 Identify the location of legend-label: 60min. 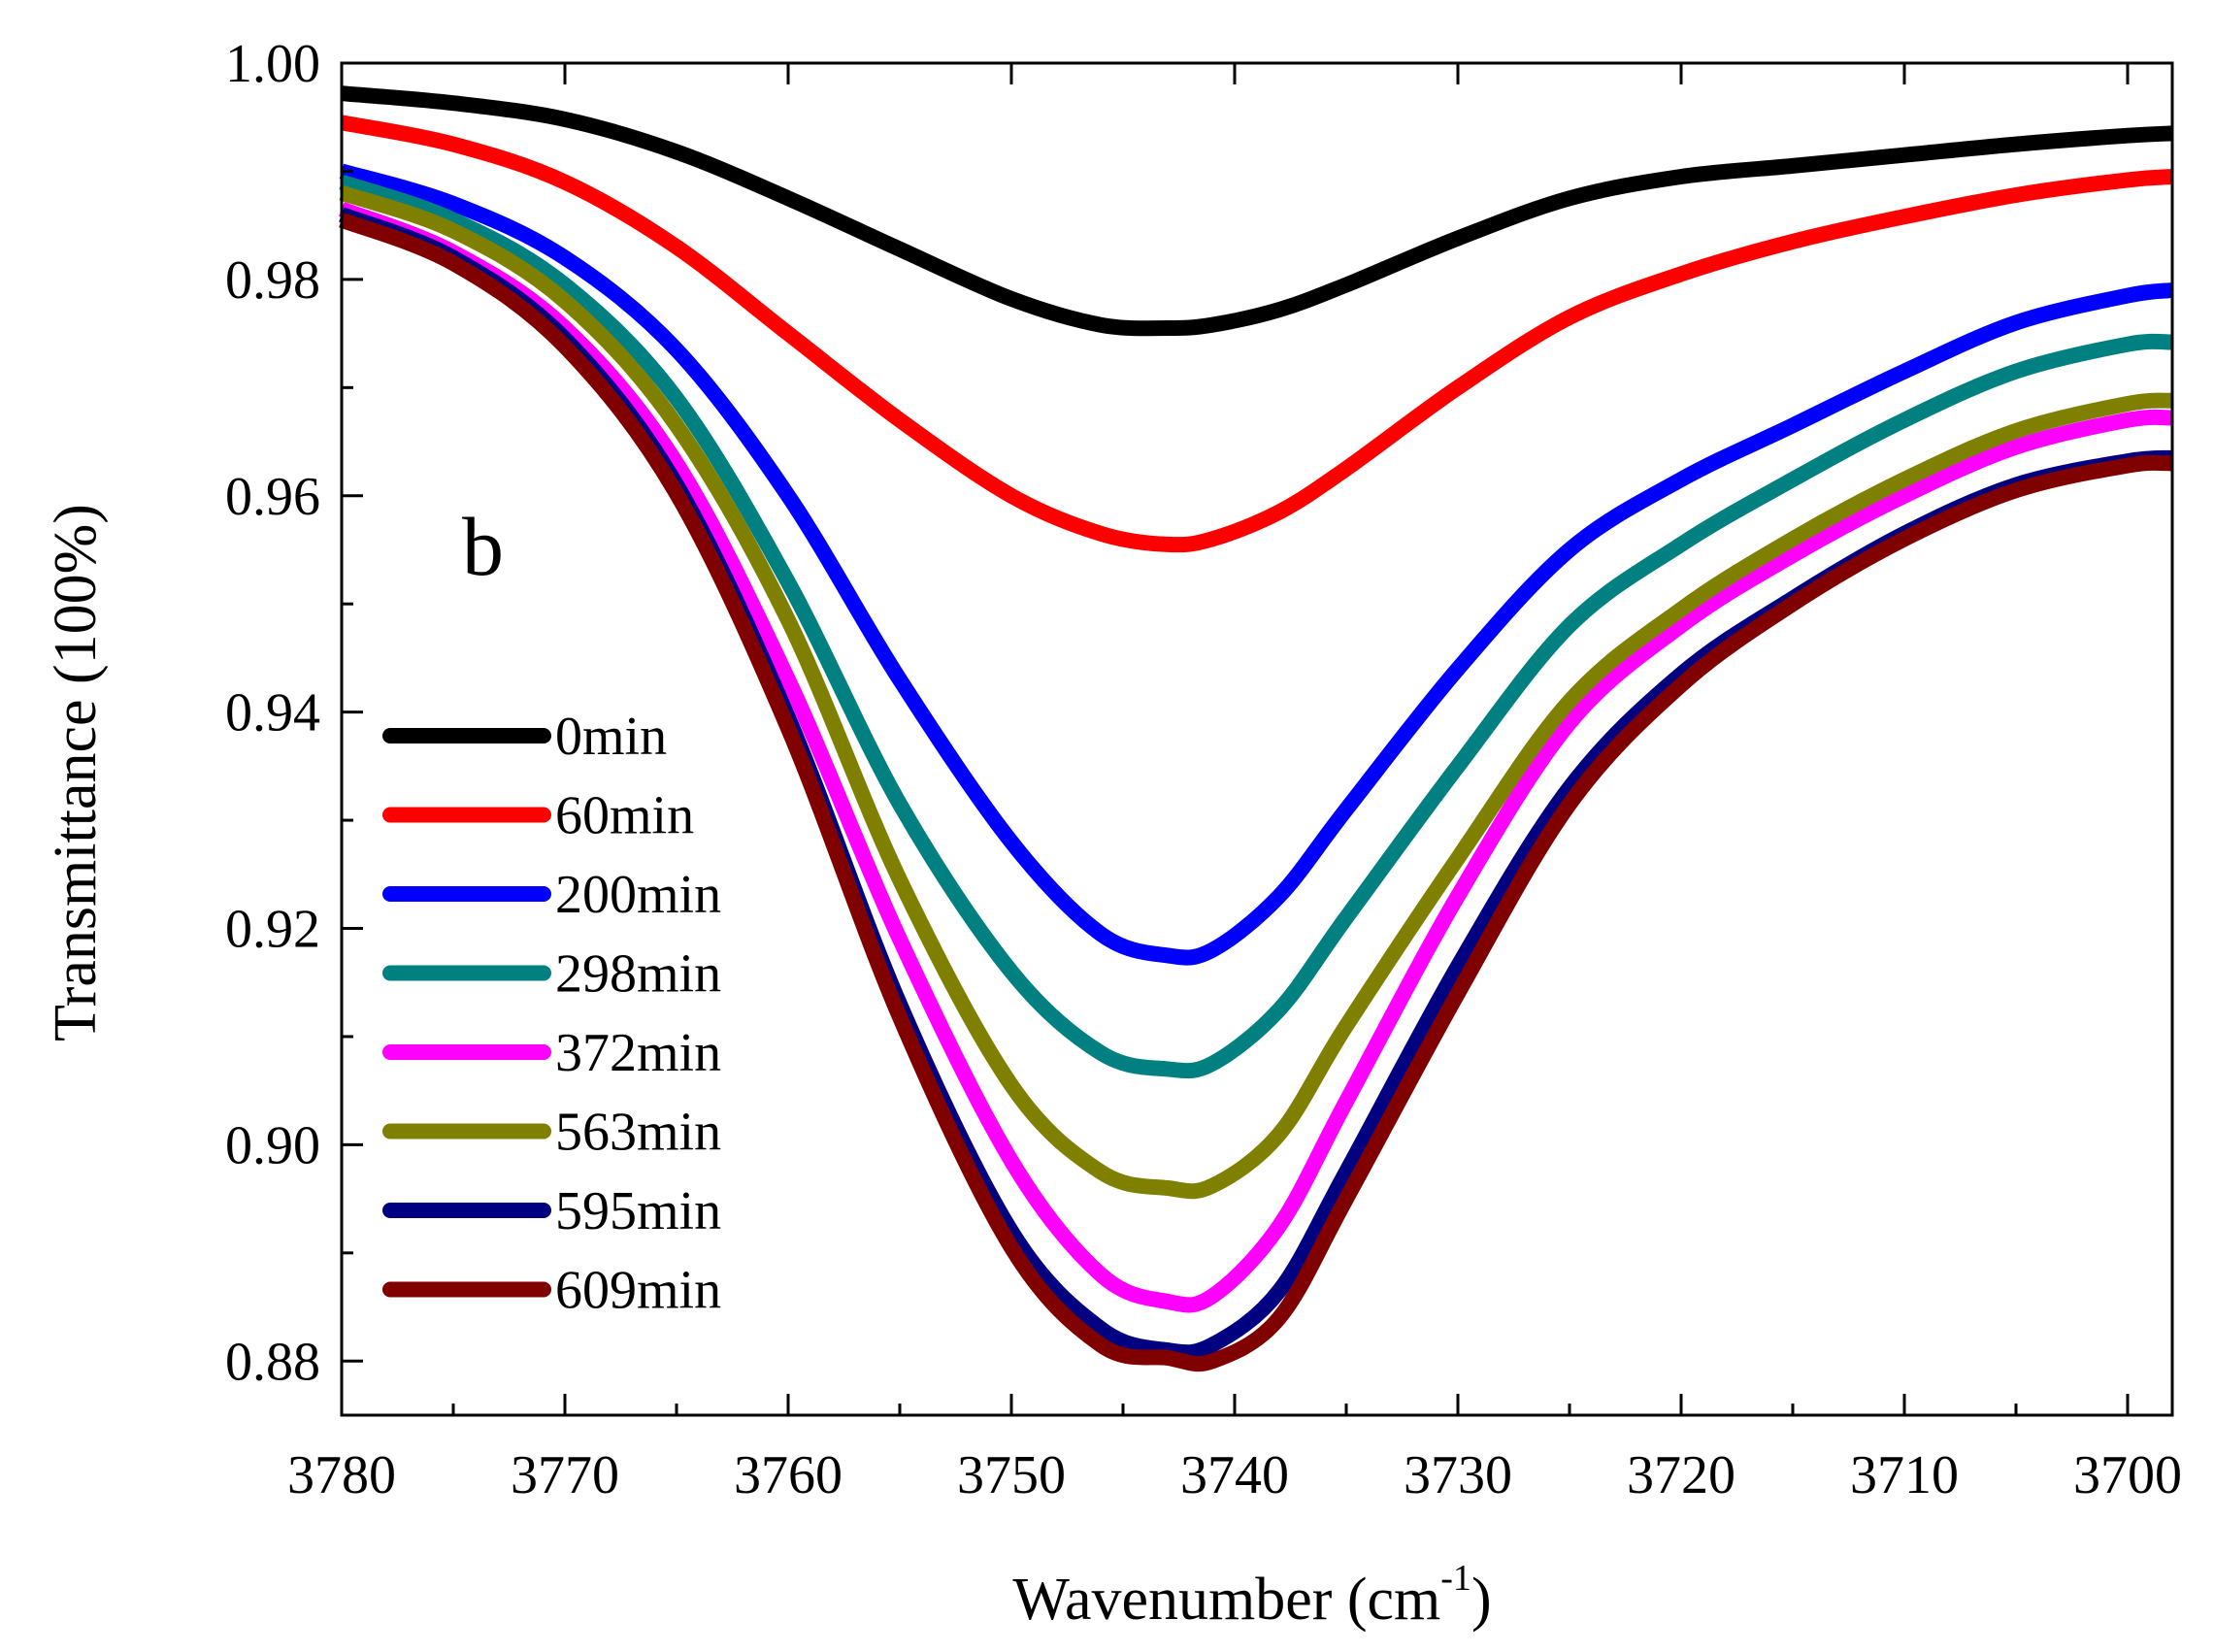
(624, 816).